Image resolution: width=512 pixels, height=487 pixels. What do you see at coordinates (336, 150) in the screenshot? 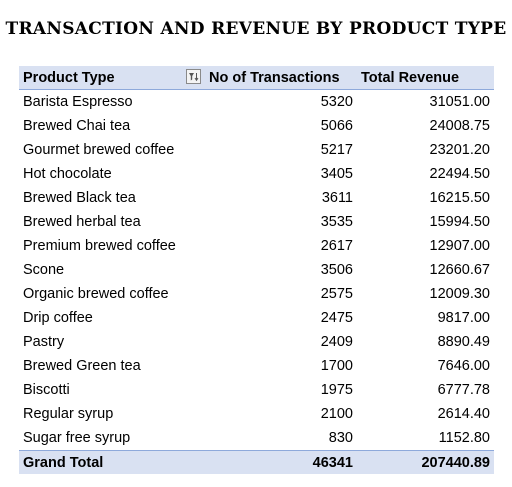
I see `transactions-cell: 5217` at bounding box center [336, 150].